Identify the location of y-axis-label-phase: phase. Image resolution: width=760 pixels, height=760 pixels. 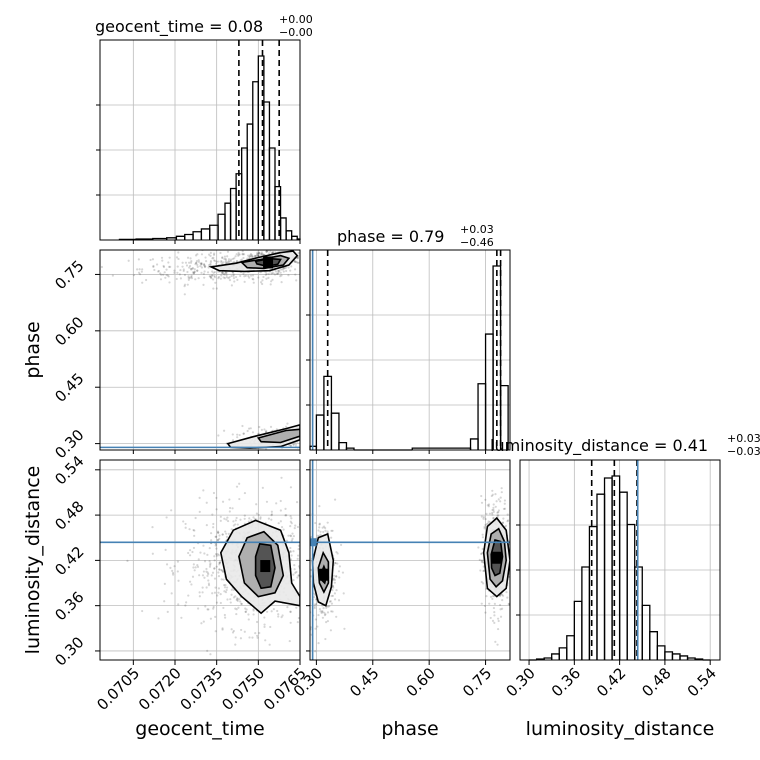
(33, 349).